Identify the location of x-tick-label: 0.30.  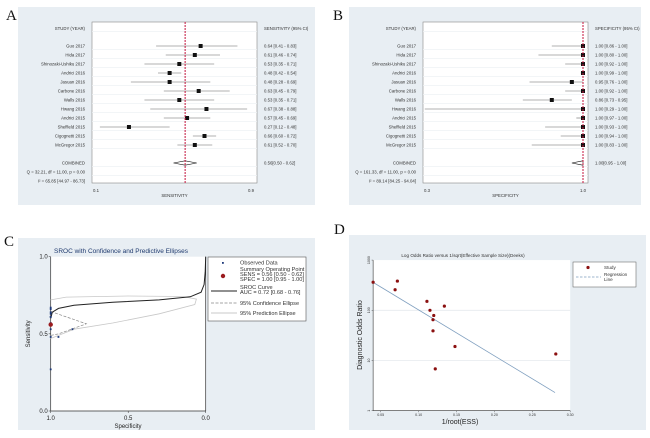
(570, 415).